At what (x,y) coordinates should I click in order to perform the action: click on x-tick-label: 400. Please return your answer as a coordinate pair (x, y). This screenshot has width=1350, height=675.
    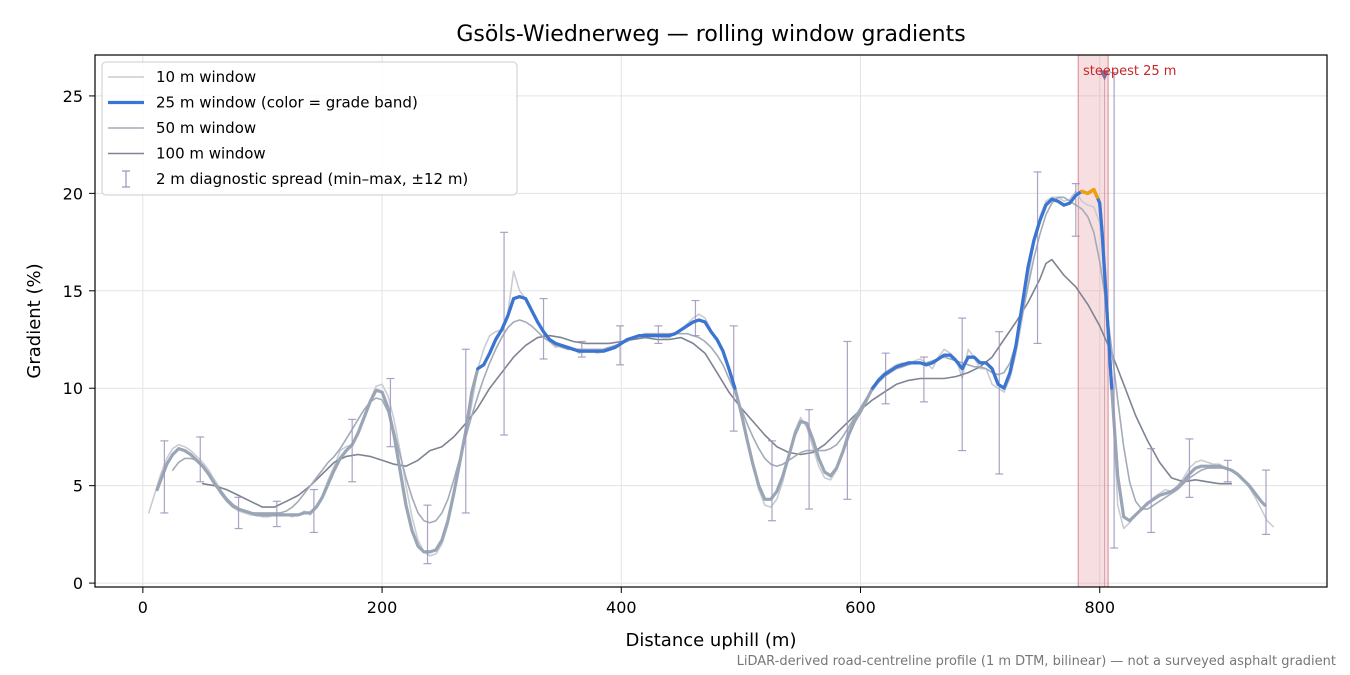
    Looking at the image, I should click on (621, 607).